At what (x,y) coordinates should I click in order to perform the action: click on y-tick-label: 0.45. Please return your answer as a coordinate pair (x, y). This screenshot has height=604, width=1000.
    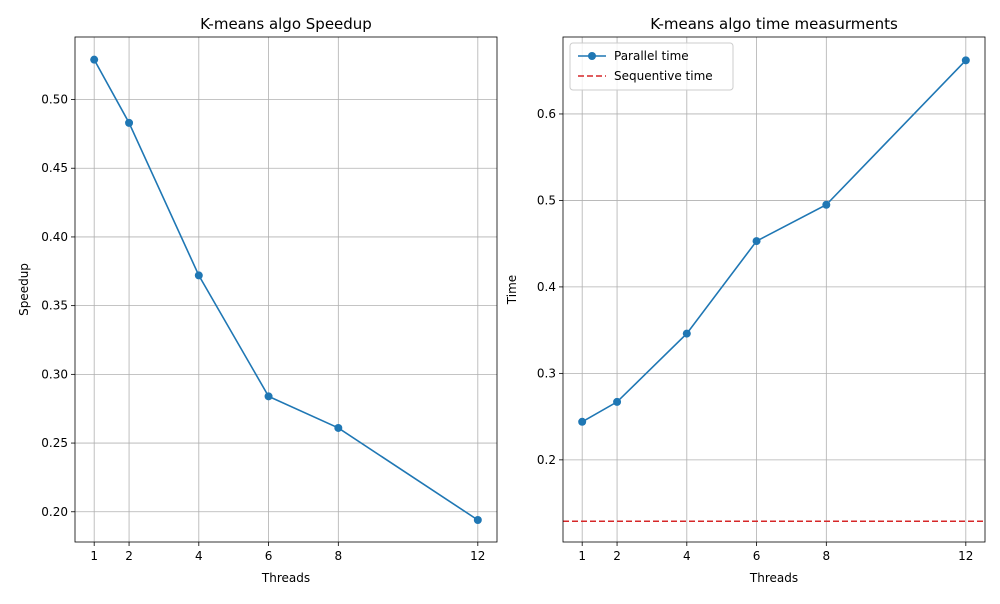
    Looking at the image, I should click on (54, 168).